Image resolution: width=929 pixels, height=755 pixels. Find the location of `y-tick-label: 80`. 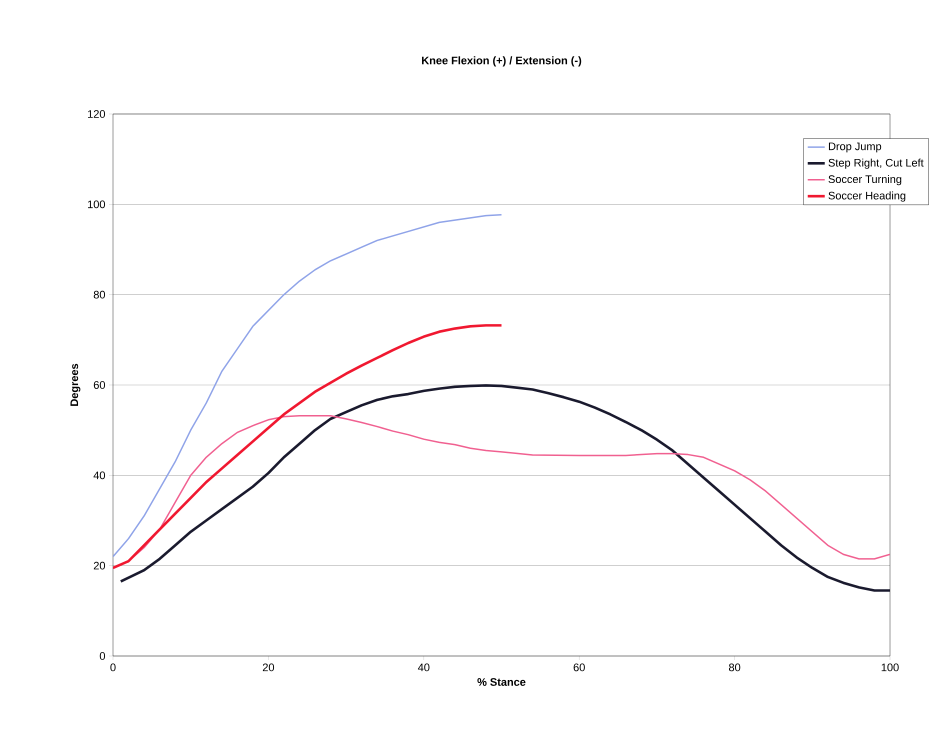

y-tick-label: 80 is located at coordinates (100, 294).